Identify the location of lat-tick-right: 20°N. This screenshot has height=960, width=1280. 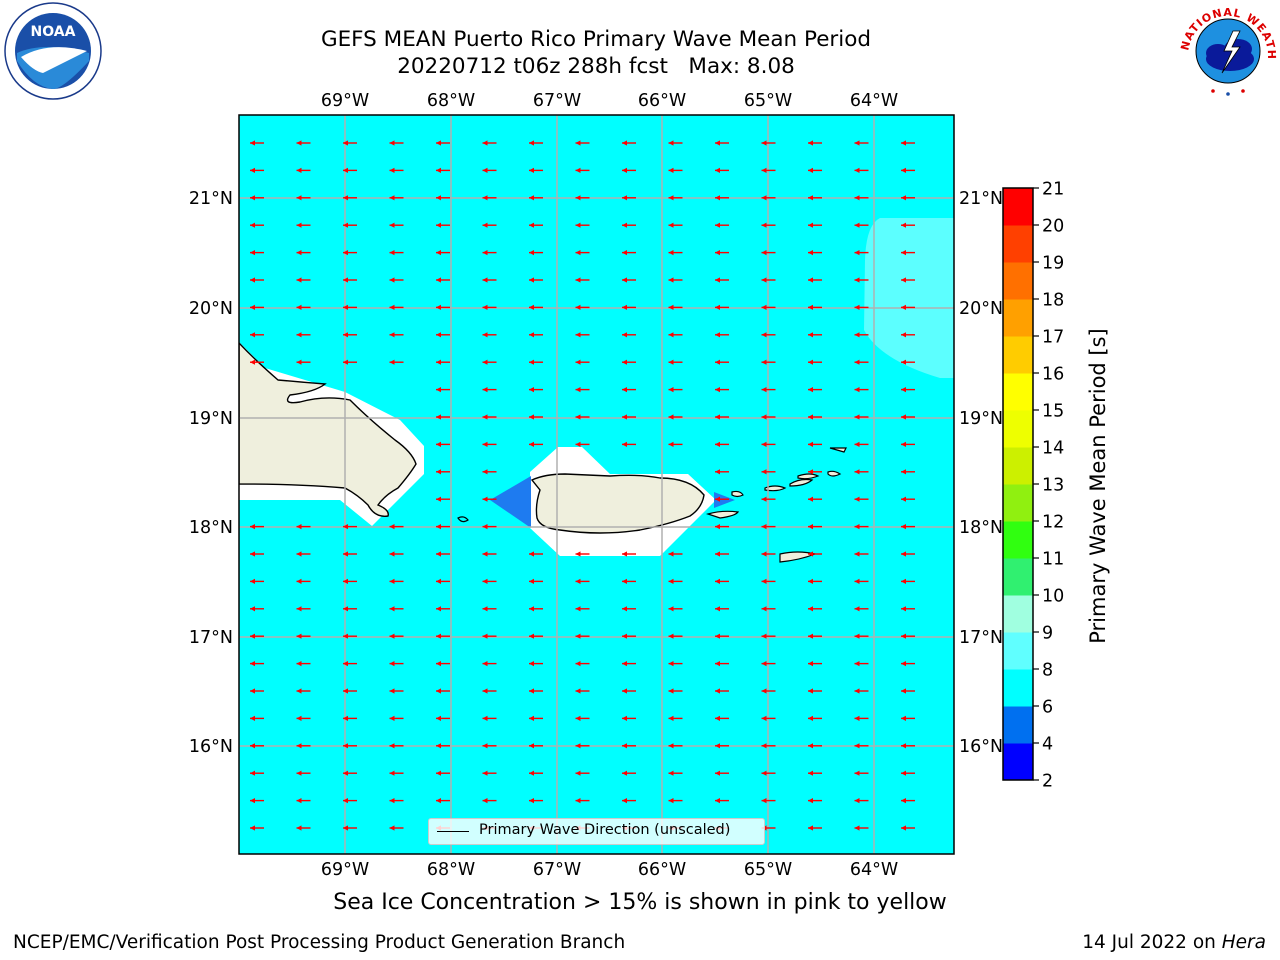
(981, 309).